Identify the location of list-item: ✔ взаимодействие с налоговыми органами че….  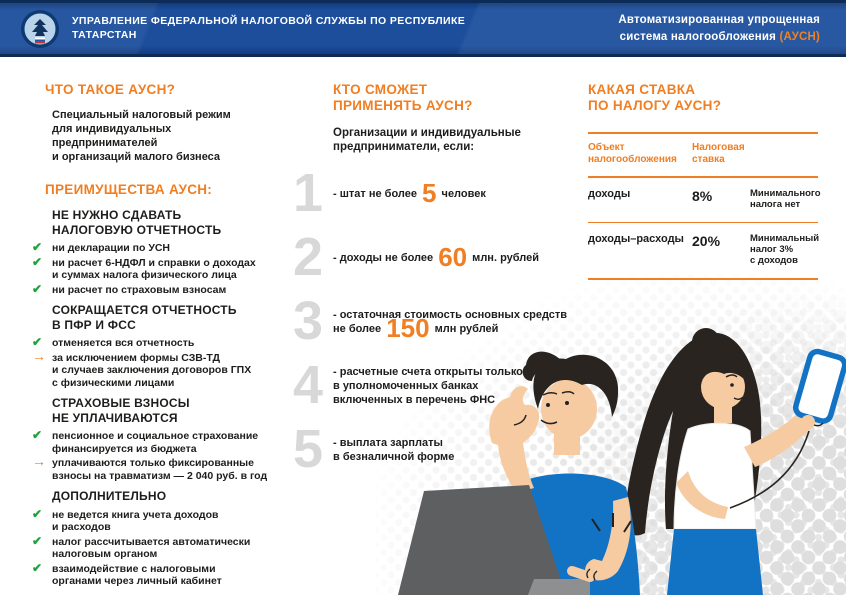
(127, 574).